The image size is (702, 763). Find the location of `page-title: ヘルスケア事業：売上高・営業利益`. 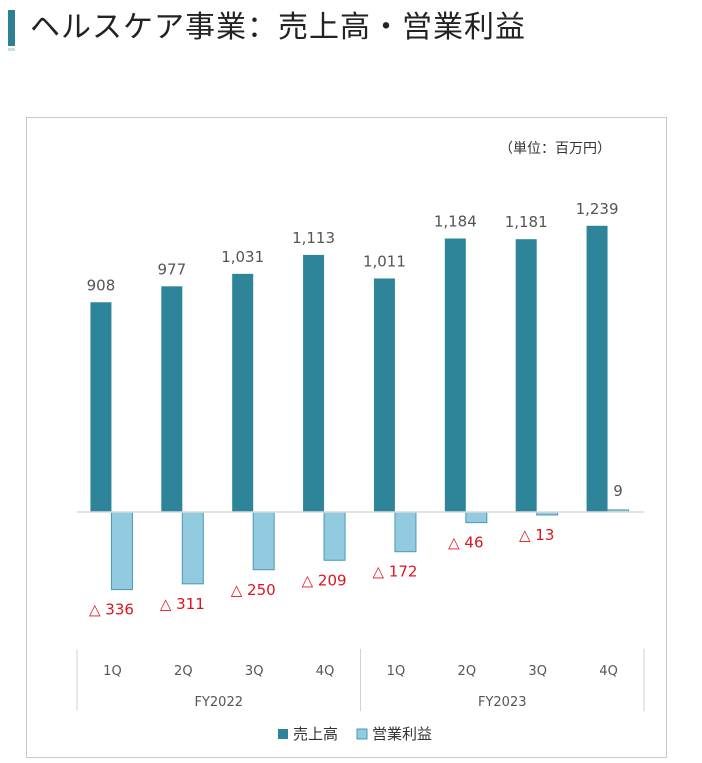

page-title: ヘルスケア事業：売上高・営業利益 is located at coordinates (278, 27).